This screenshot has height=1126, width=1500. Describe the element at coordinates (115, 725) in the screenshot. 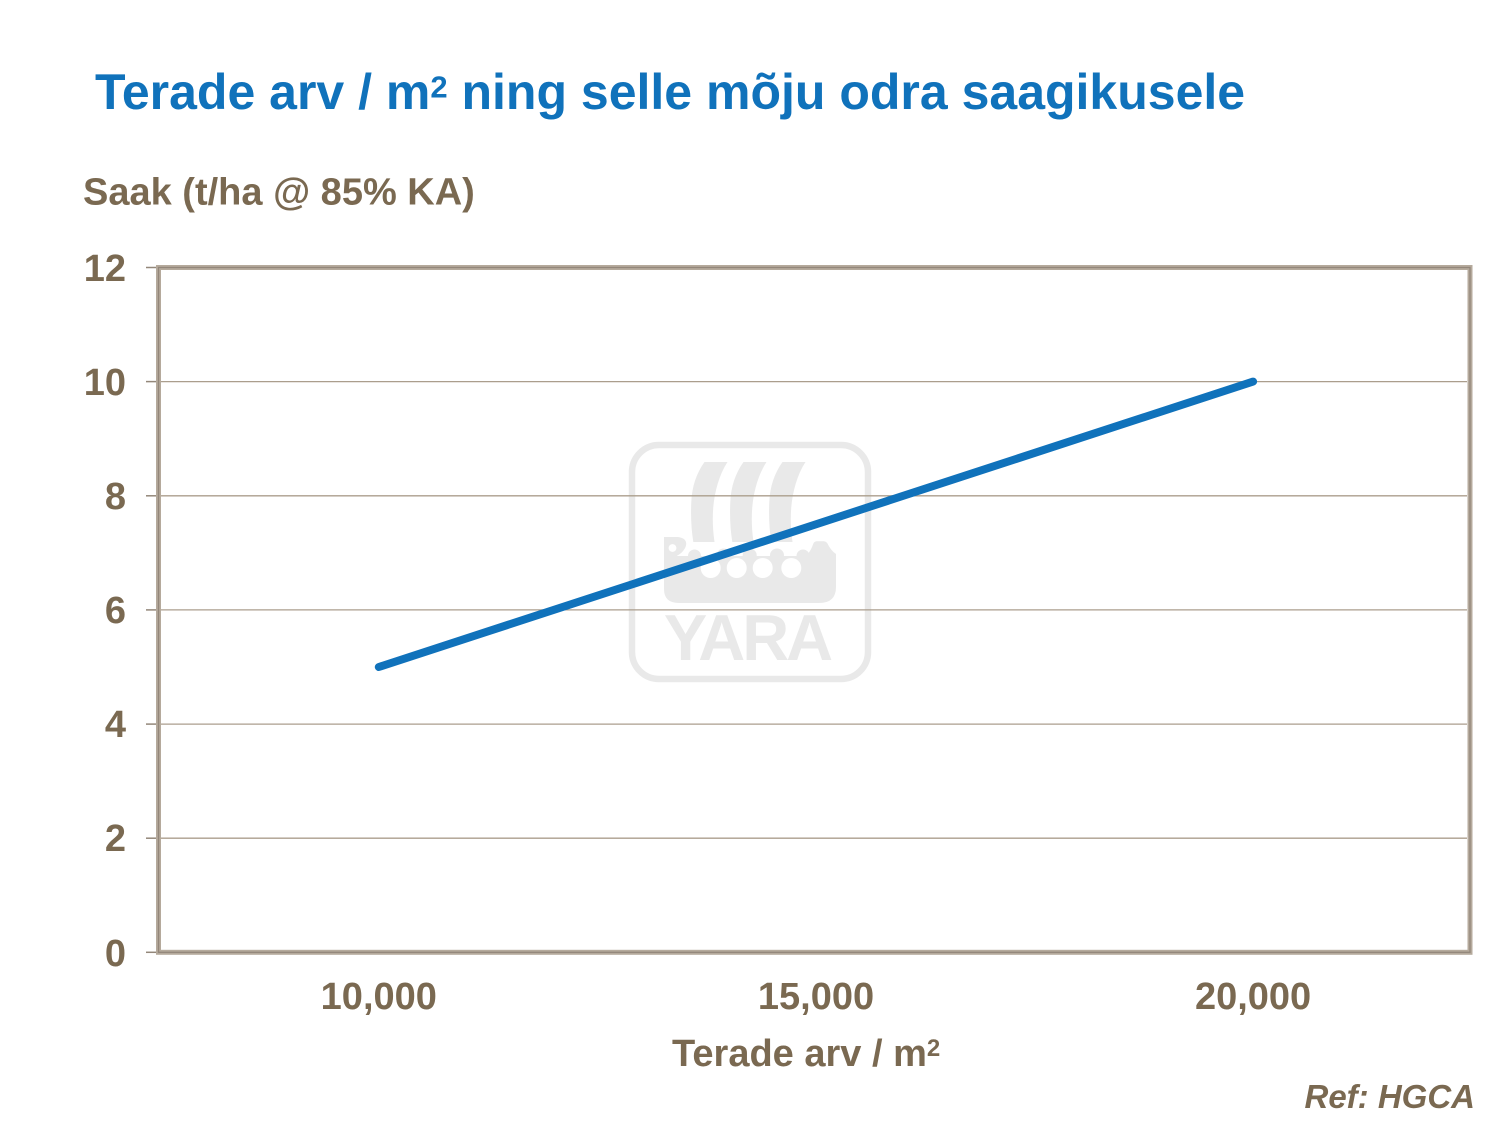

I see `svg-text: 4` at that location.